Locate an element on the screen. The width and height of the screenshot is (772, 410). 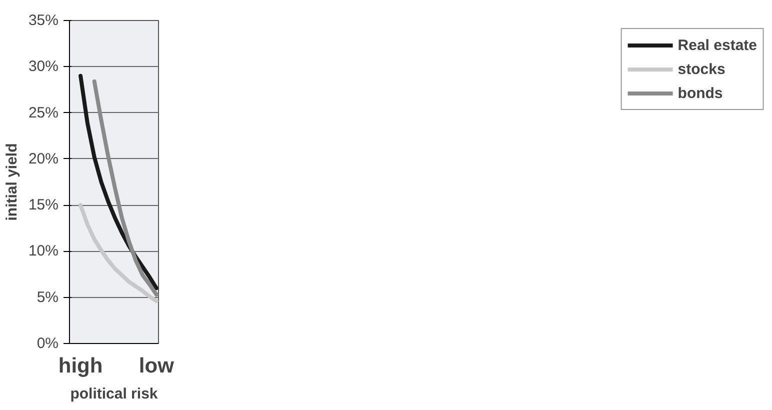
y-tick-label: 25% is located at coordinates (43, 113).